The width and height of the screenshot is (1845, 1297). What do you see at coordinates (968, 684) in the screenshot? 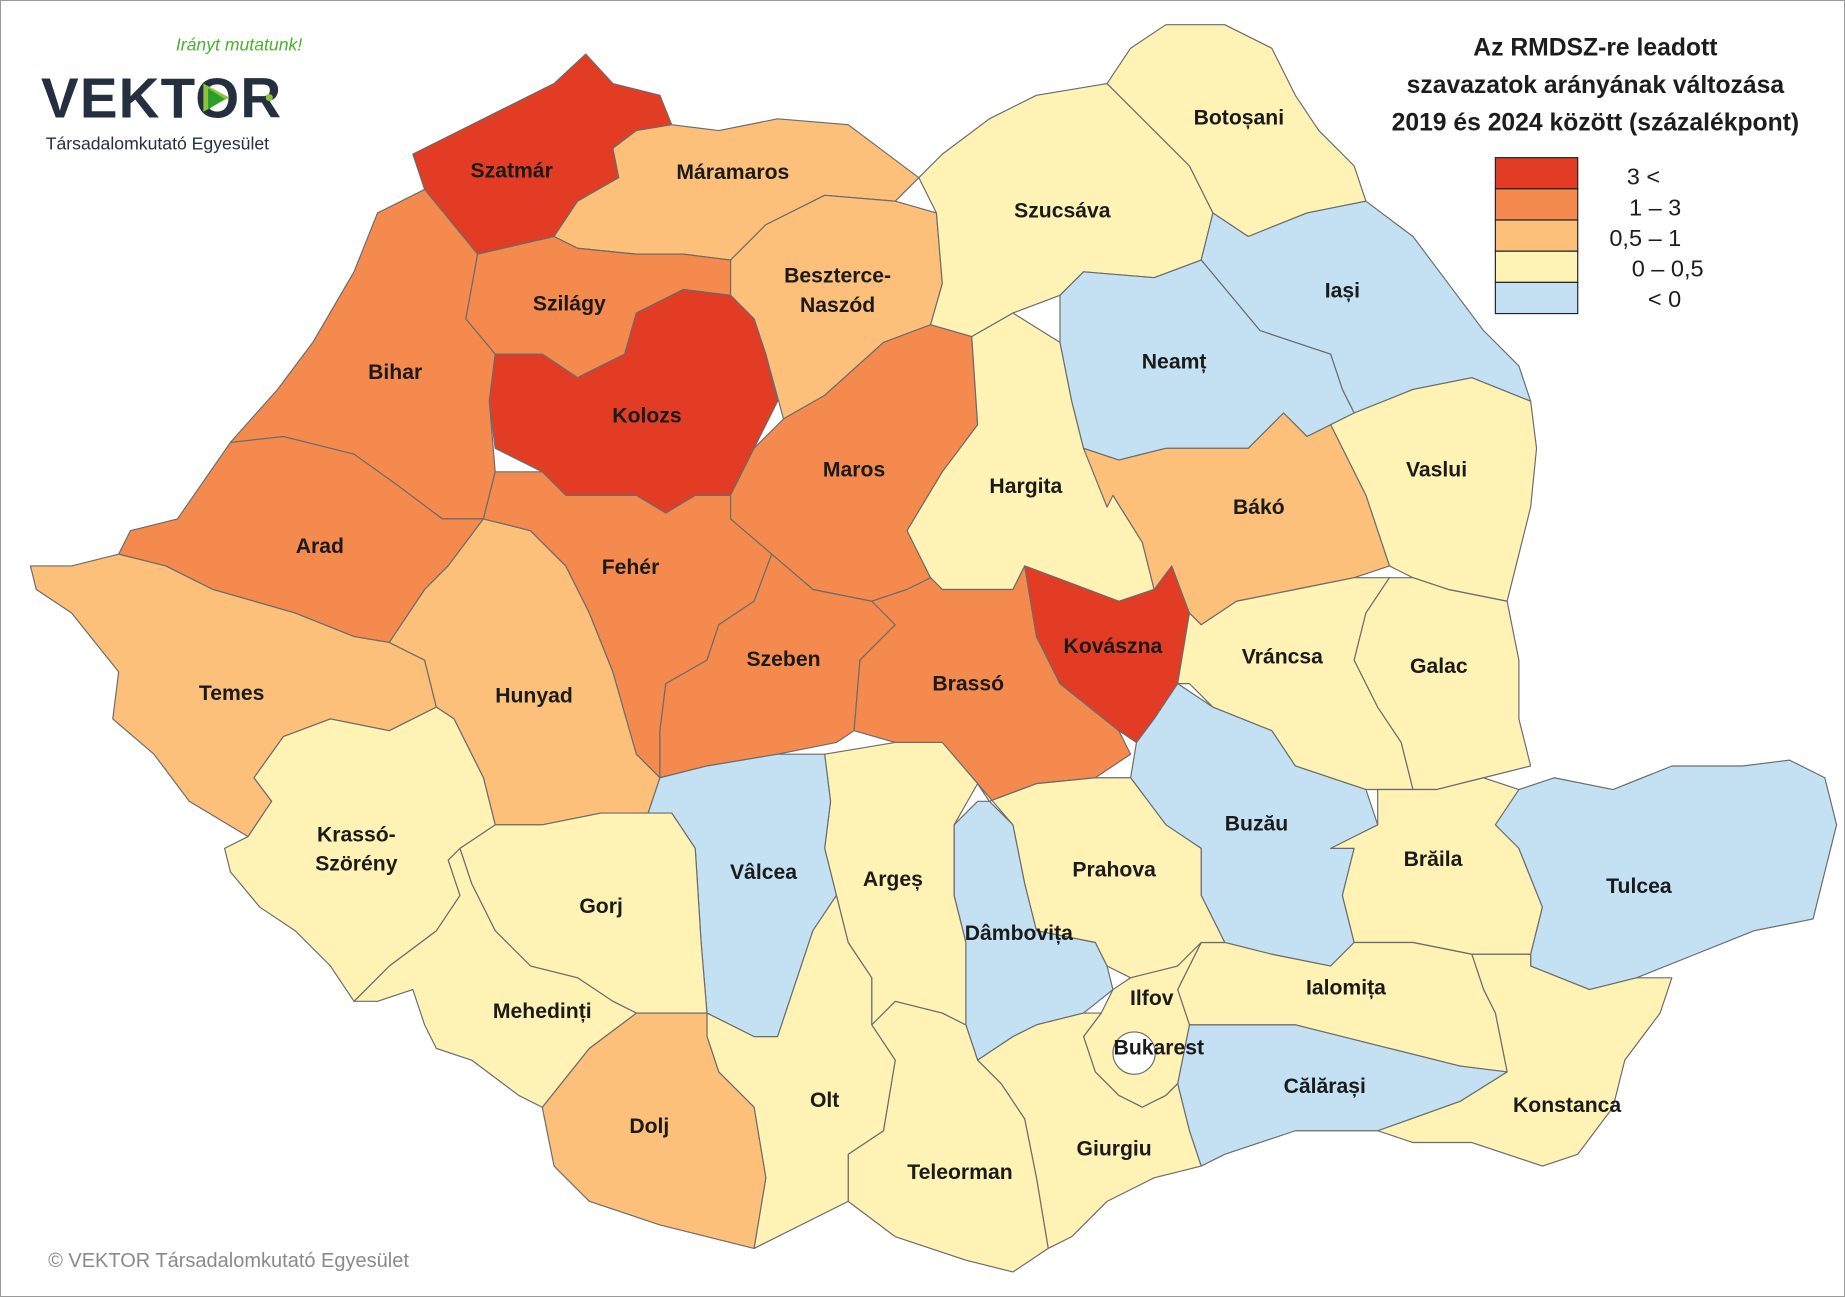
I see `county-label: Brassó` at bounding box center [968, 684].